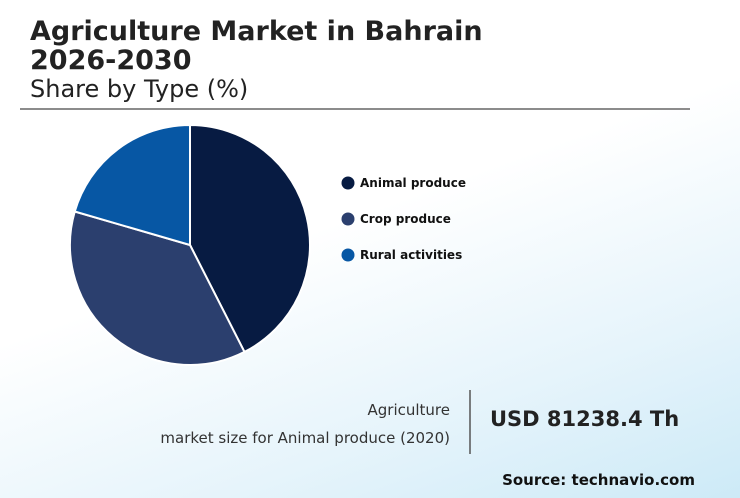 This screenshot has width=740, height=498. Describe the element at coordinates (413, 183) in the screenshot. I see `legend-label: Animal produce` at that location.